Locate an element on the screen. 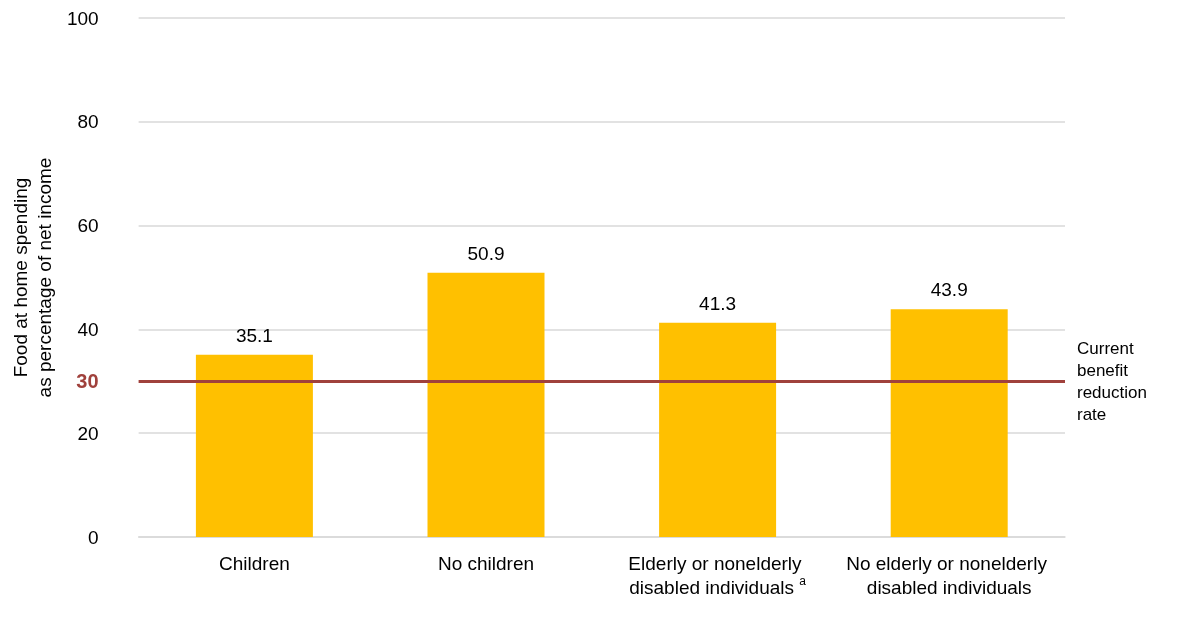  x-tick-label: Elderly or nonelderly disabled individuals a is located at coordinates (717, 575).